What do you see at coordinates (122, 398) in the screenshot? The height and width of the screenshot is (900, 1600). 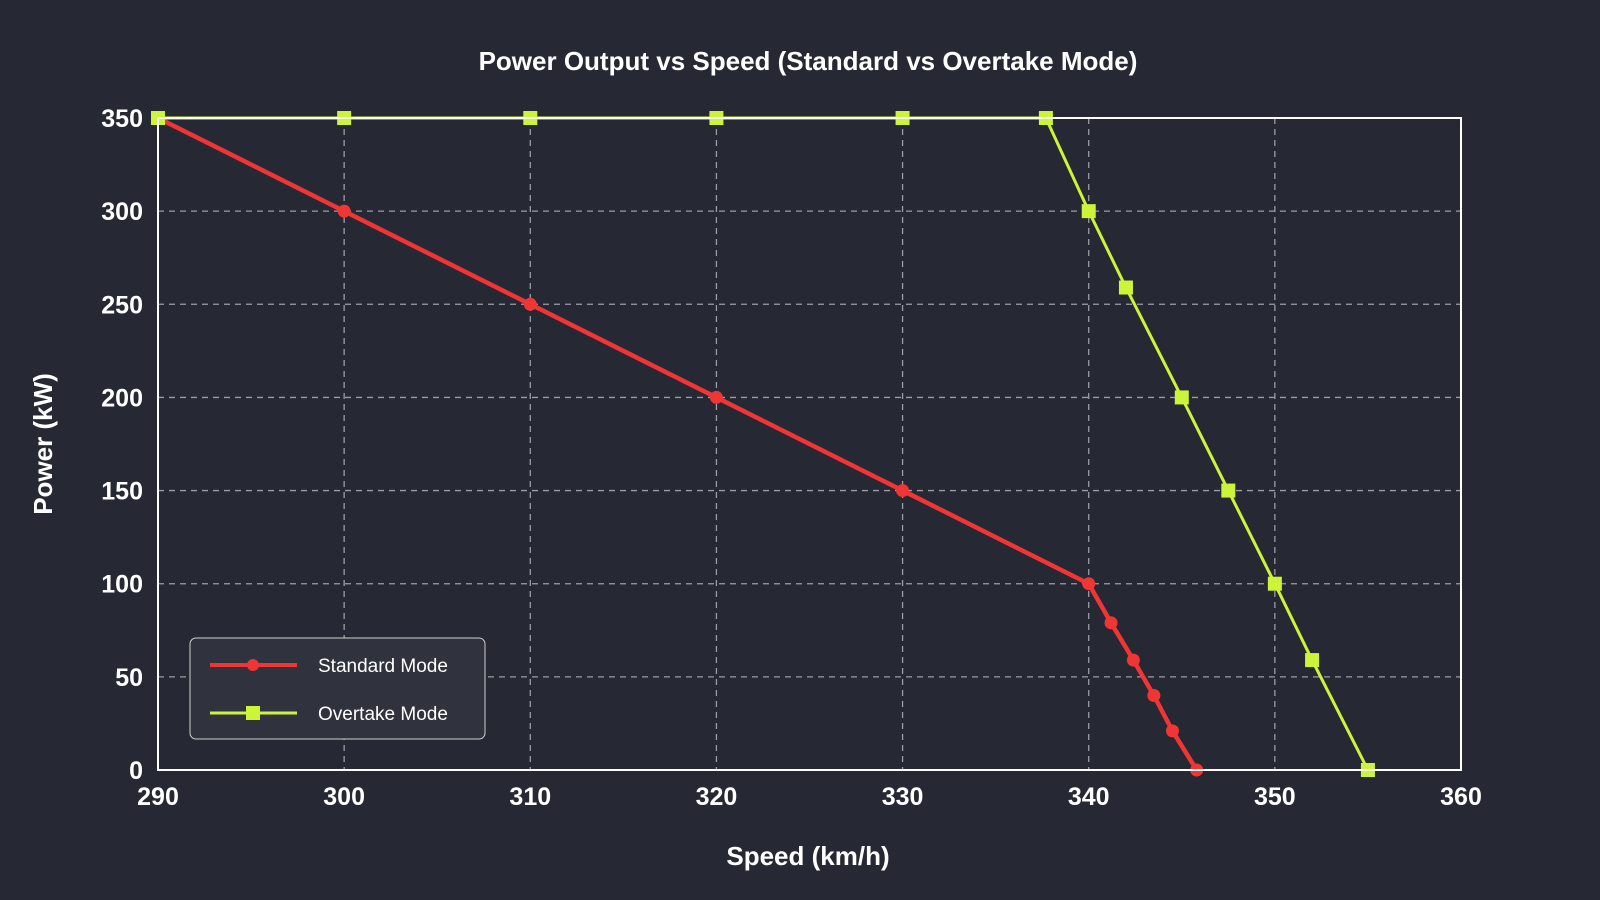 I see `y-tick-label: 200` at bounding box center [122, 398].